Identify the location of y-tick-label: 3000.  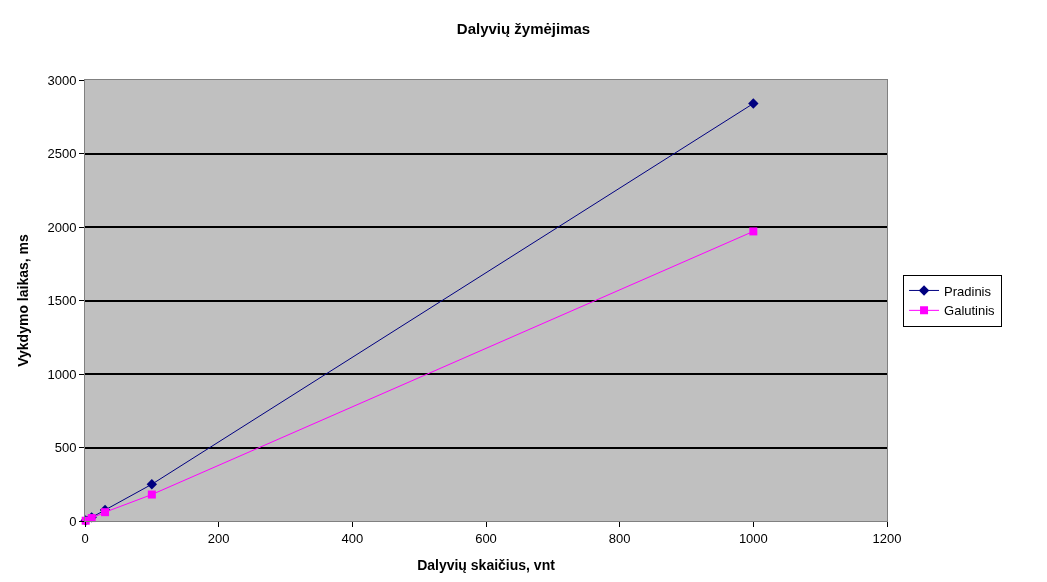
(62, 80).